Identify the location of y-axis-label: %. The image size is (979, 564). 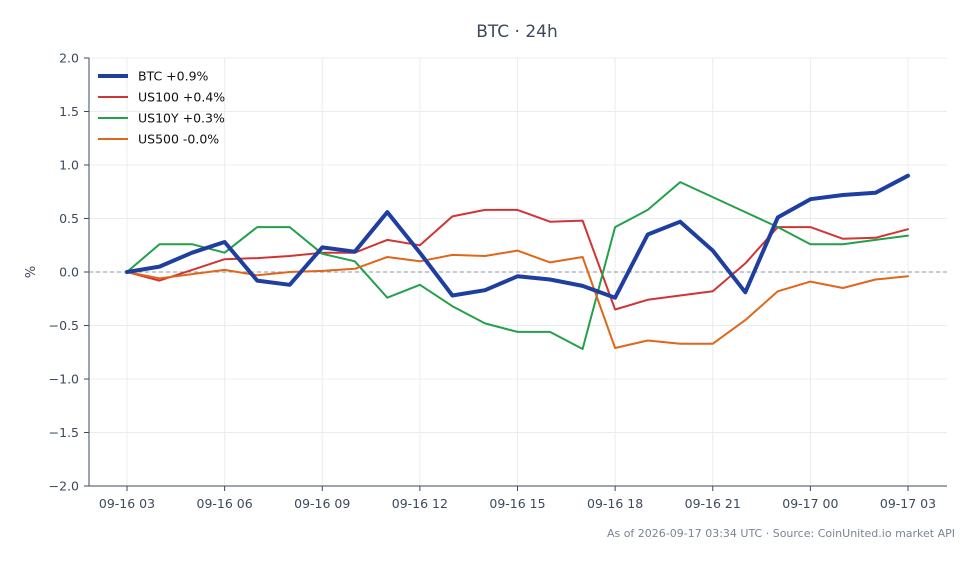
(31, 272).